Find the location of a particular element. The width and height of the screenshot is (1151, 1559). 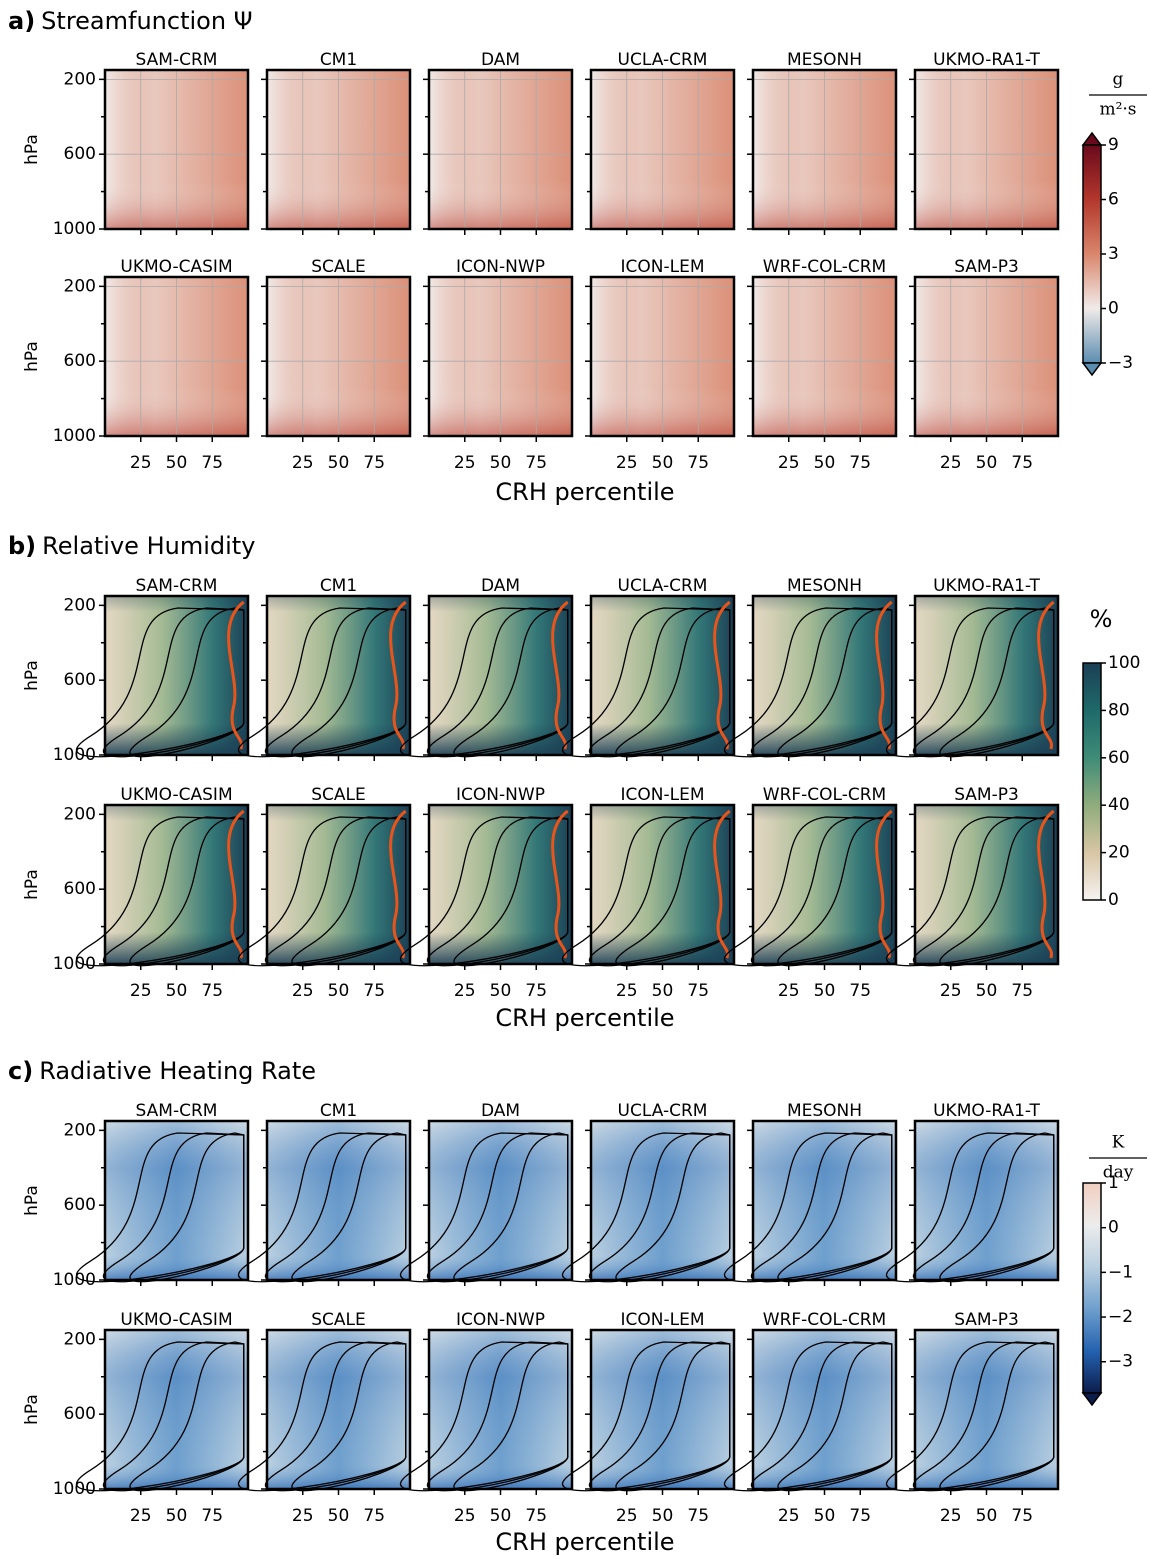

colorbar-tick-label: 80 is located at coordinates (1119, 710).